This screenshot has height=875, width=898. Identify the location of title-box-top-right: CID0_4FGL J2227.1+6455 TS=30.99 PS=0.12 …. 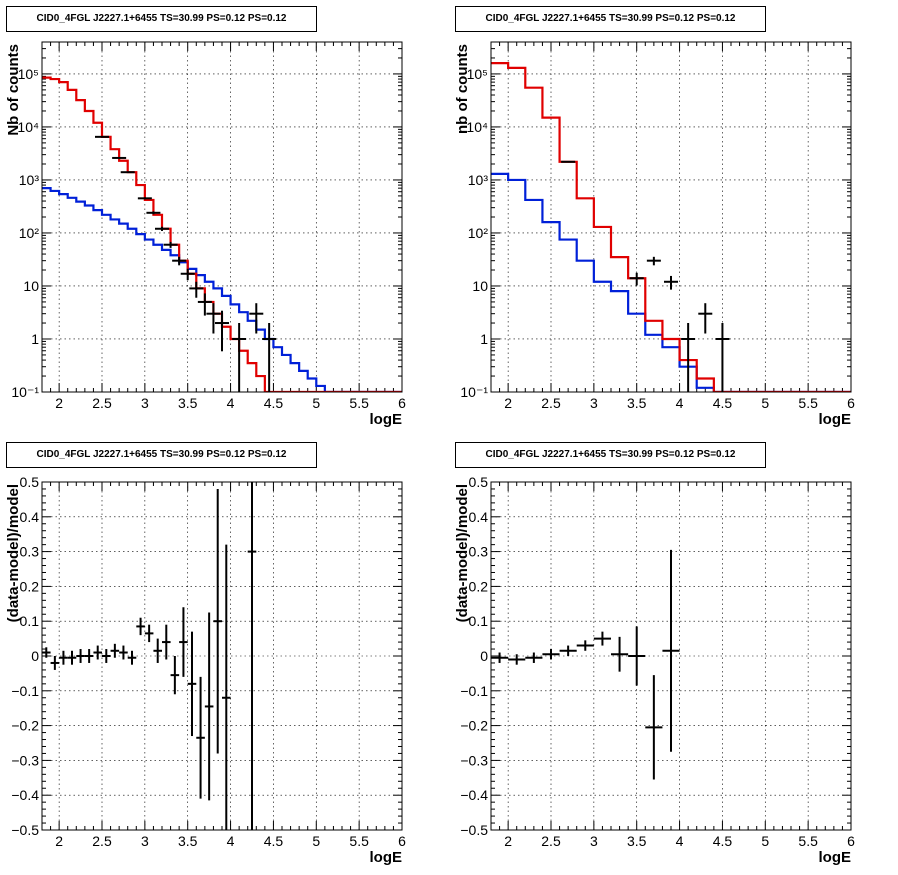
(610, 19).